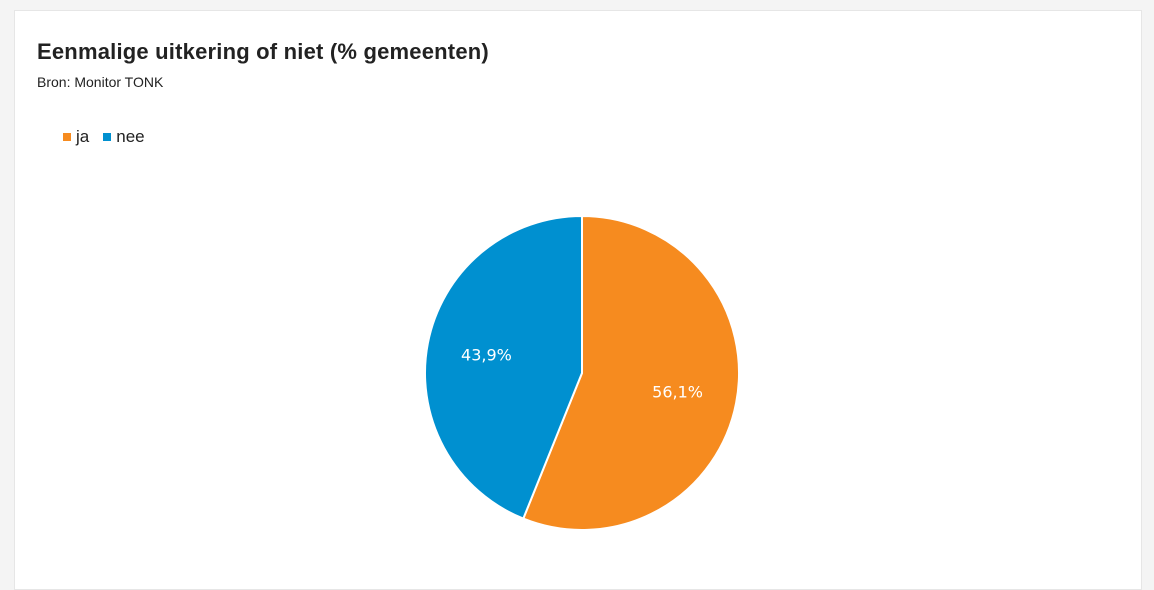 This screenshot has width=1154, height=590. What do you see at coordinates (486, 354) in the screenshot?
I see `data-label-nee: 43,9%` at bounding box center [486, 354].